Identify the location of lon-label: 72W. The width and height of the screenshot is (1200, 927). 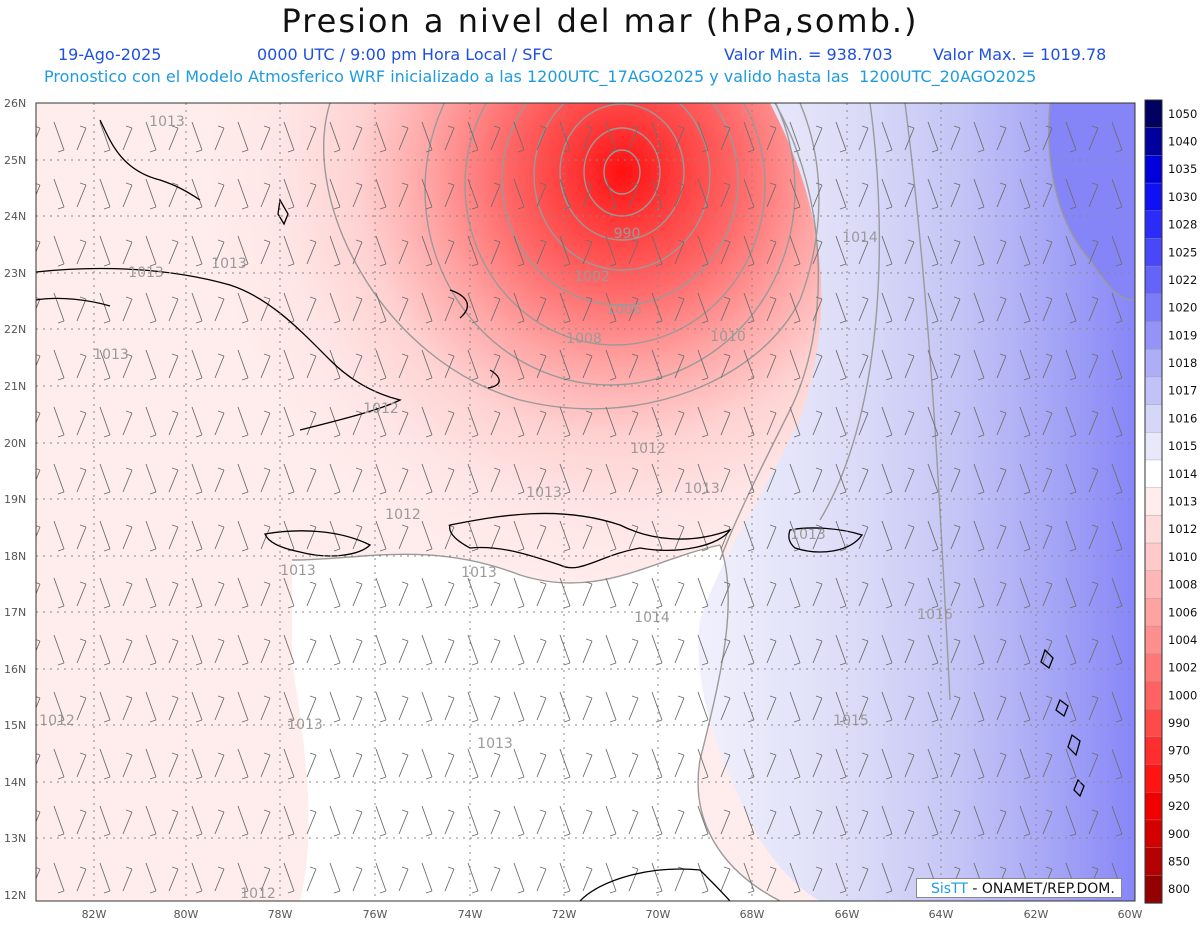
(564, 914).